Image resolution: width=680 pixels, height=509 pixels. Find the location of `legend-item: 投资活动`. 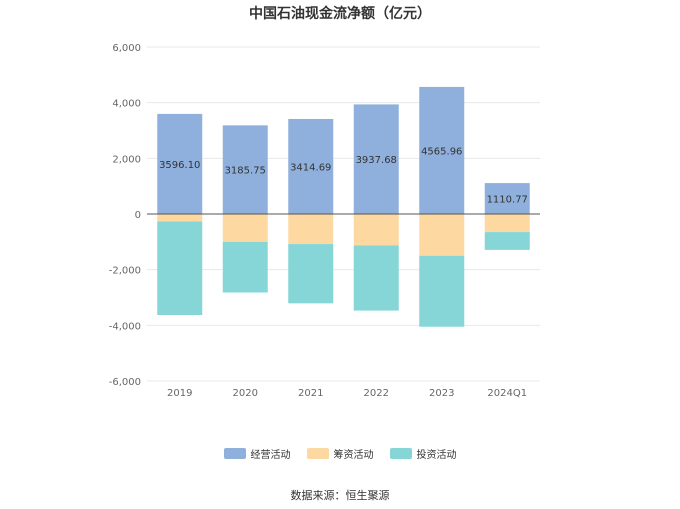

legend-item: 投资活动 is located at coordinates (423, 453).